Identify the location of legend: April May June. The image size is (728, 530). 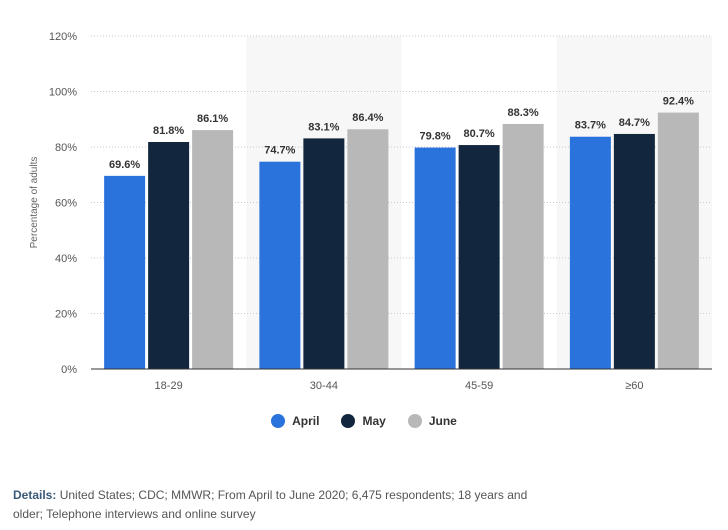
(364, 421).